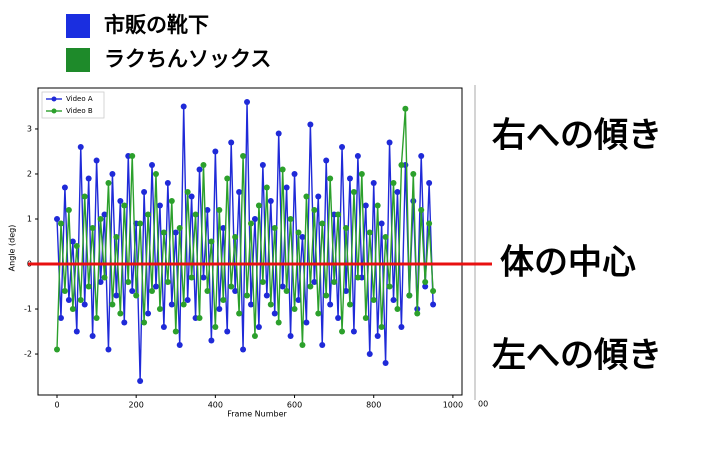  Describe the element at coordinates (577, 356) in the screenshot. I see `annotation: 左への傾き` at that location.